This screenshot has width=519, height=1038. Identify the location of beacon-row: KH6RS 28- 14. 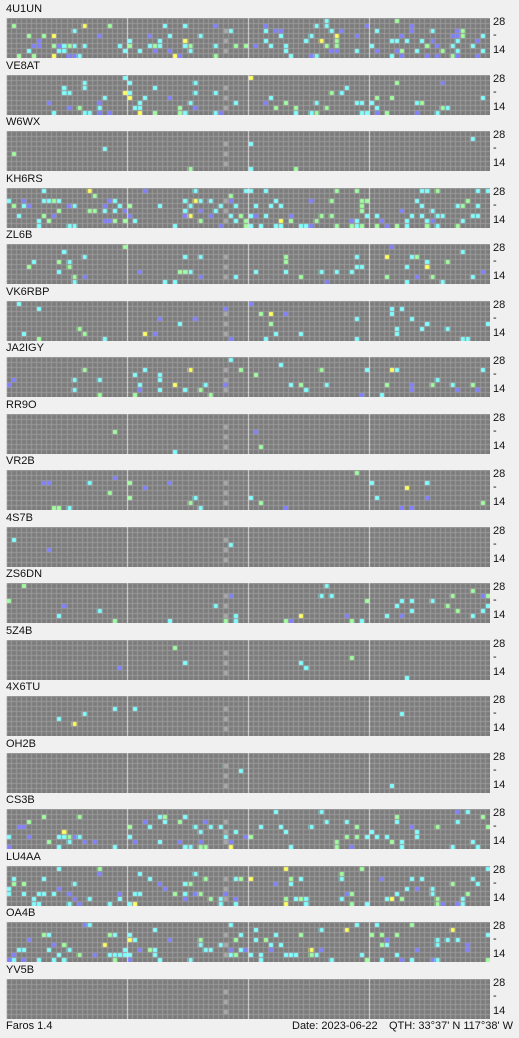
(259, 200).